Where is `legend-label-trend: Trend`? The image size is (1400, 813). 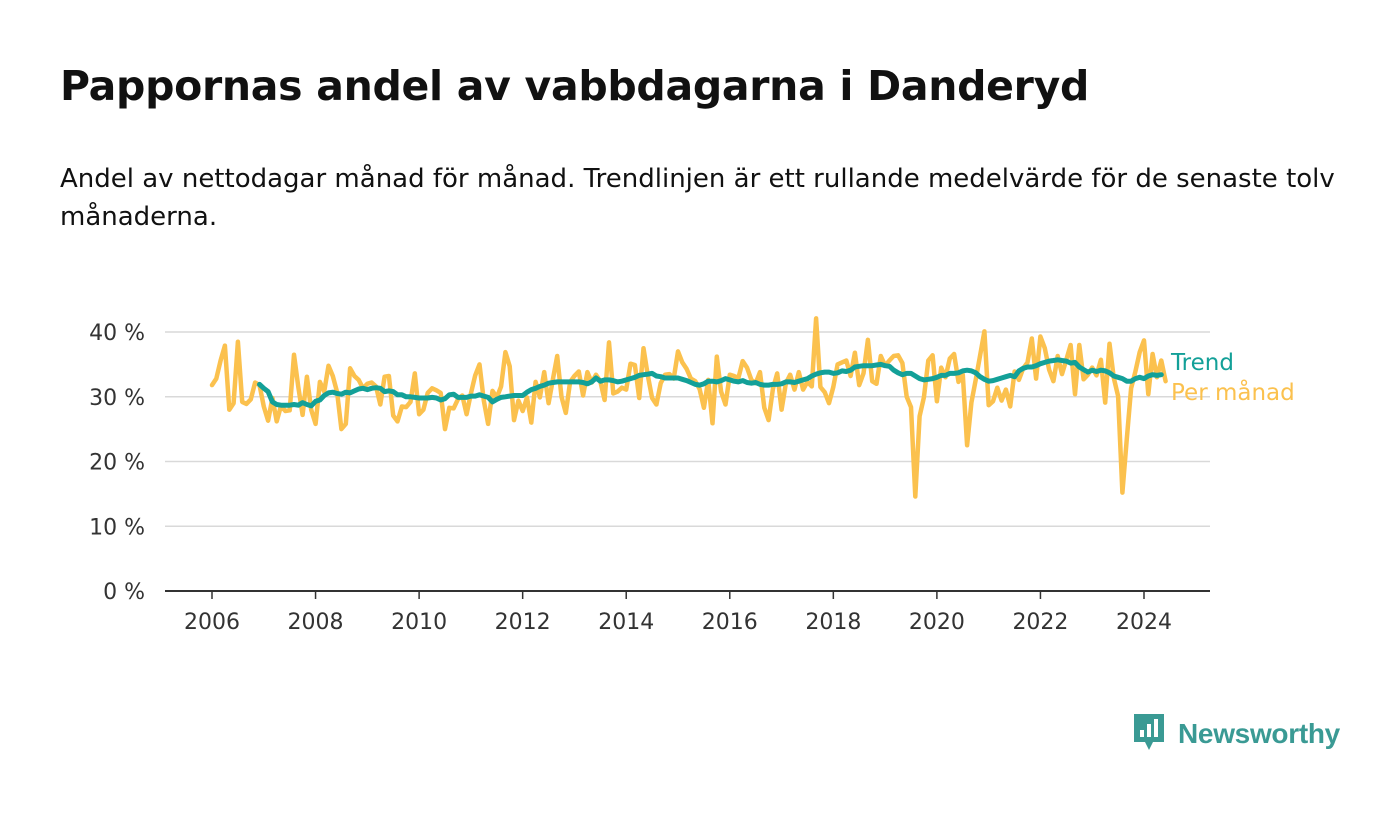 legend-label-trend: Trend is located at coordinates (1202, 363).